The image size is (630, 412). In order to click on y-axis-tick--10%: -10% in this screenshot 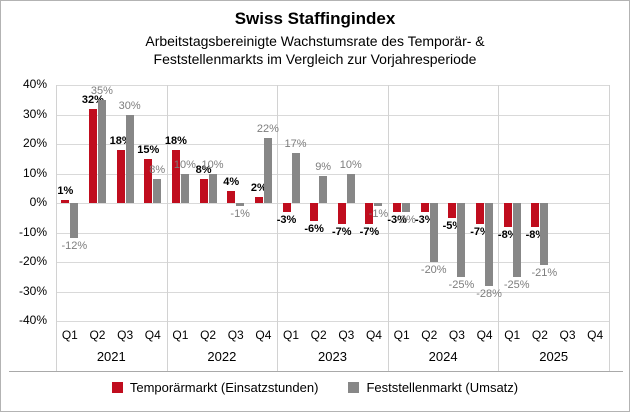, I will do `click(32, 231)`.